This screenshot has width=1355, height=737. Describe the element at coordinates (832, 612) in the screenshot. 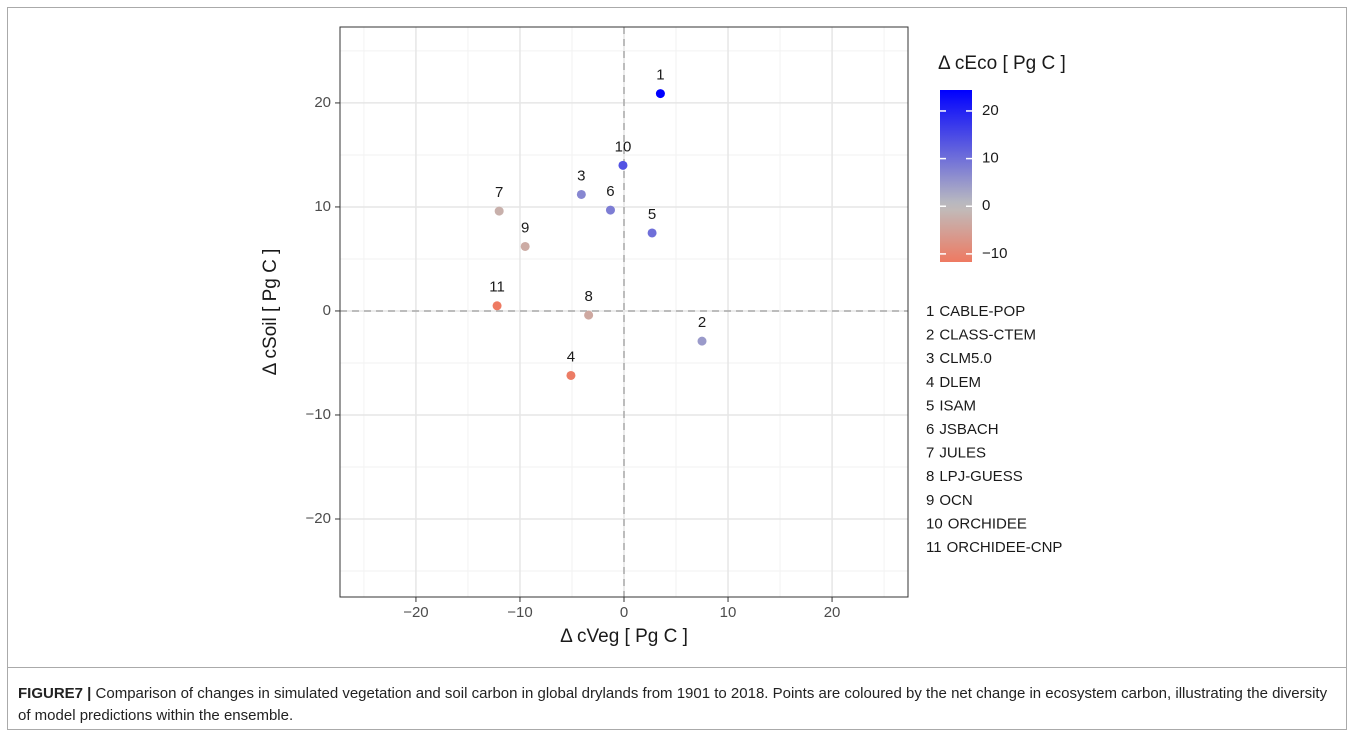

I see `x-tick-label: 20` at that location.